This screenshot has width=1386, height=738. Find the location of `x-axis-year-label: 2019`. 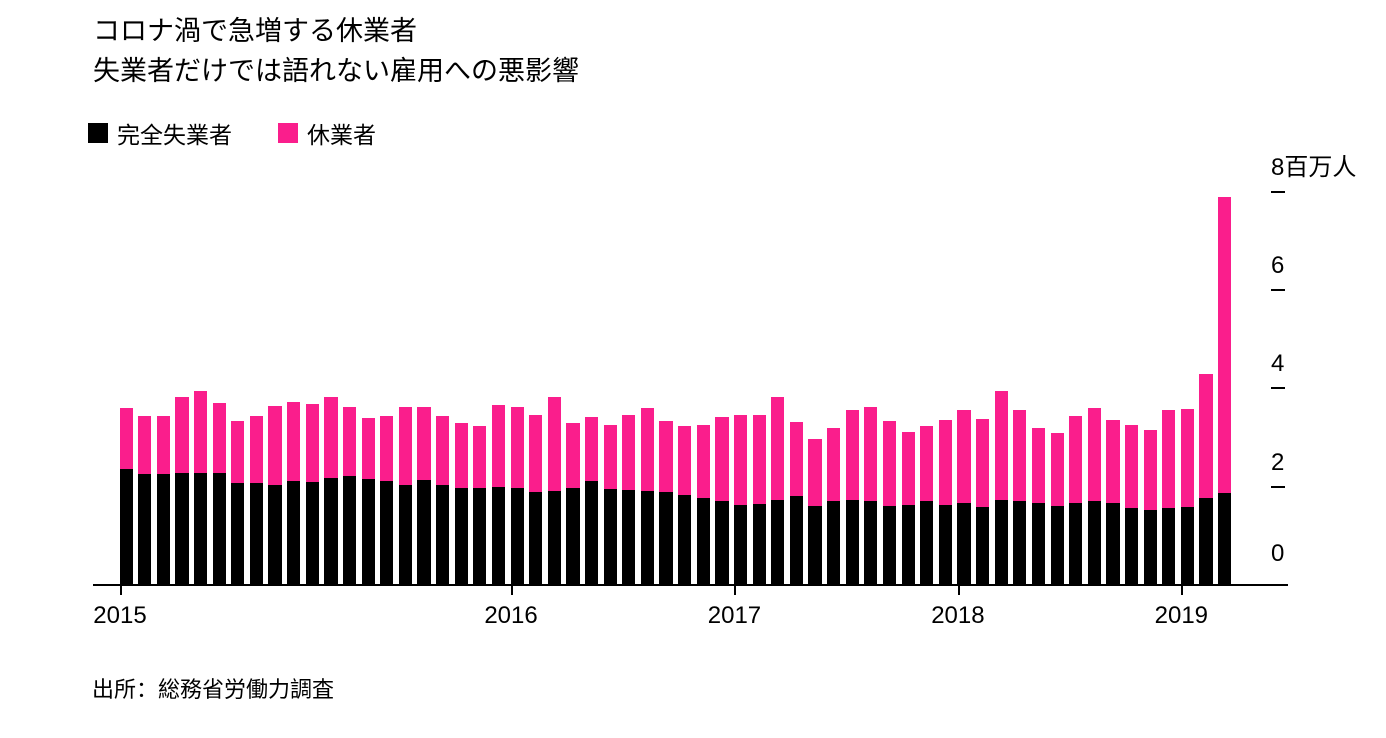

x-axis-year-label: 2019 is located at coordinates (1181, 615).